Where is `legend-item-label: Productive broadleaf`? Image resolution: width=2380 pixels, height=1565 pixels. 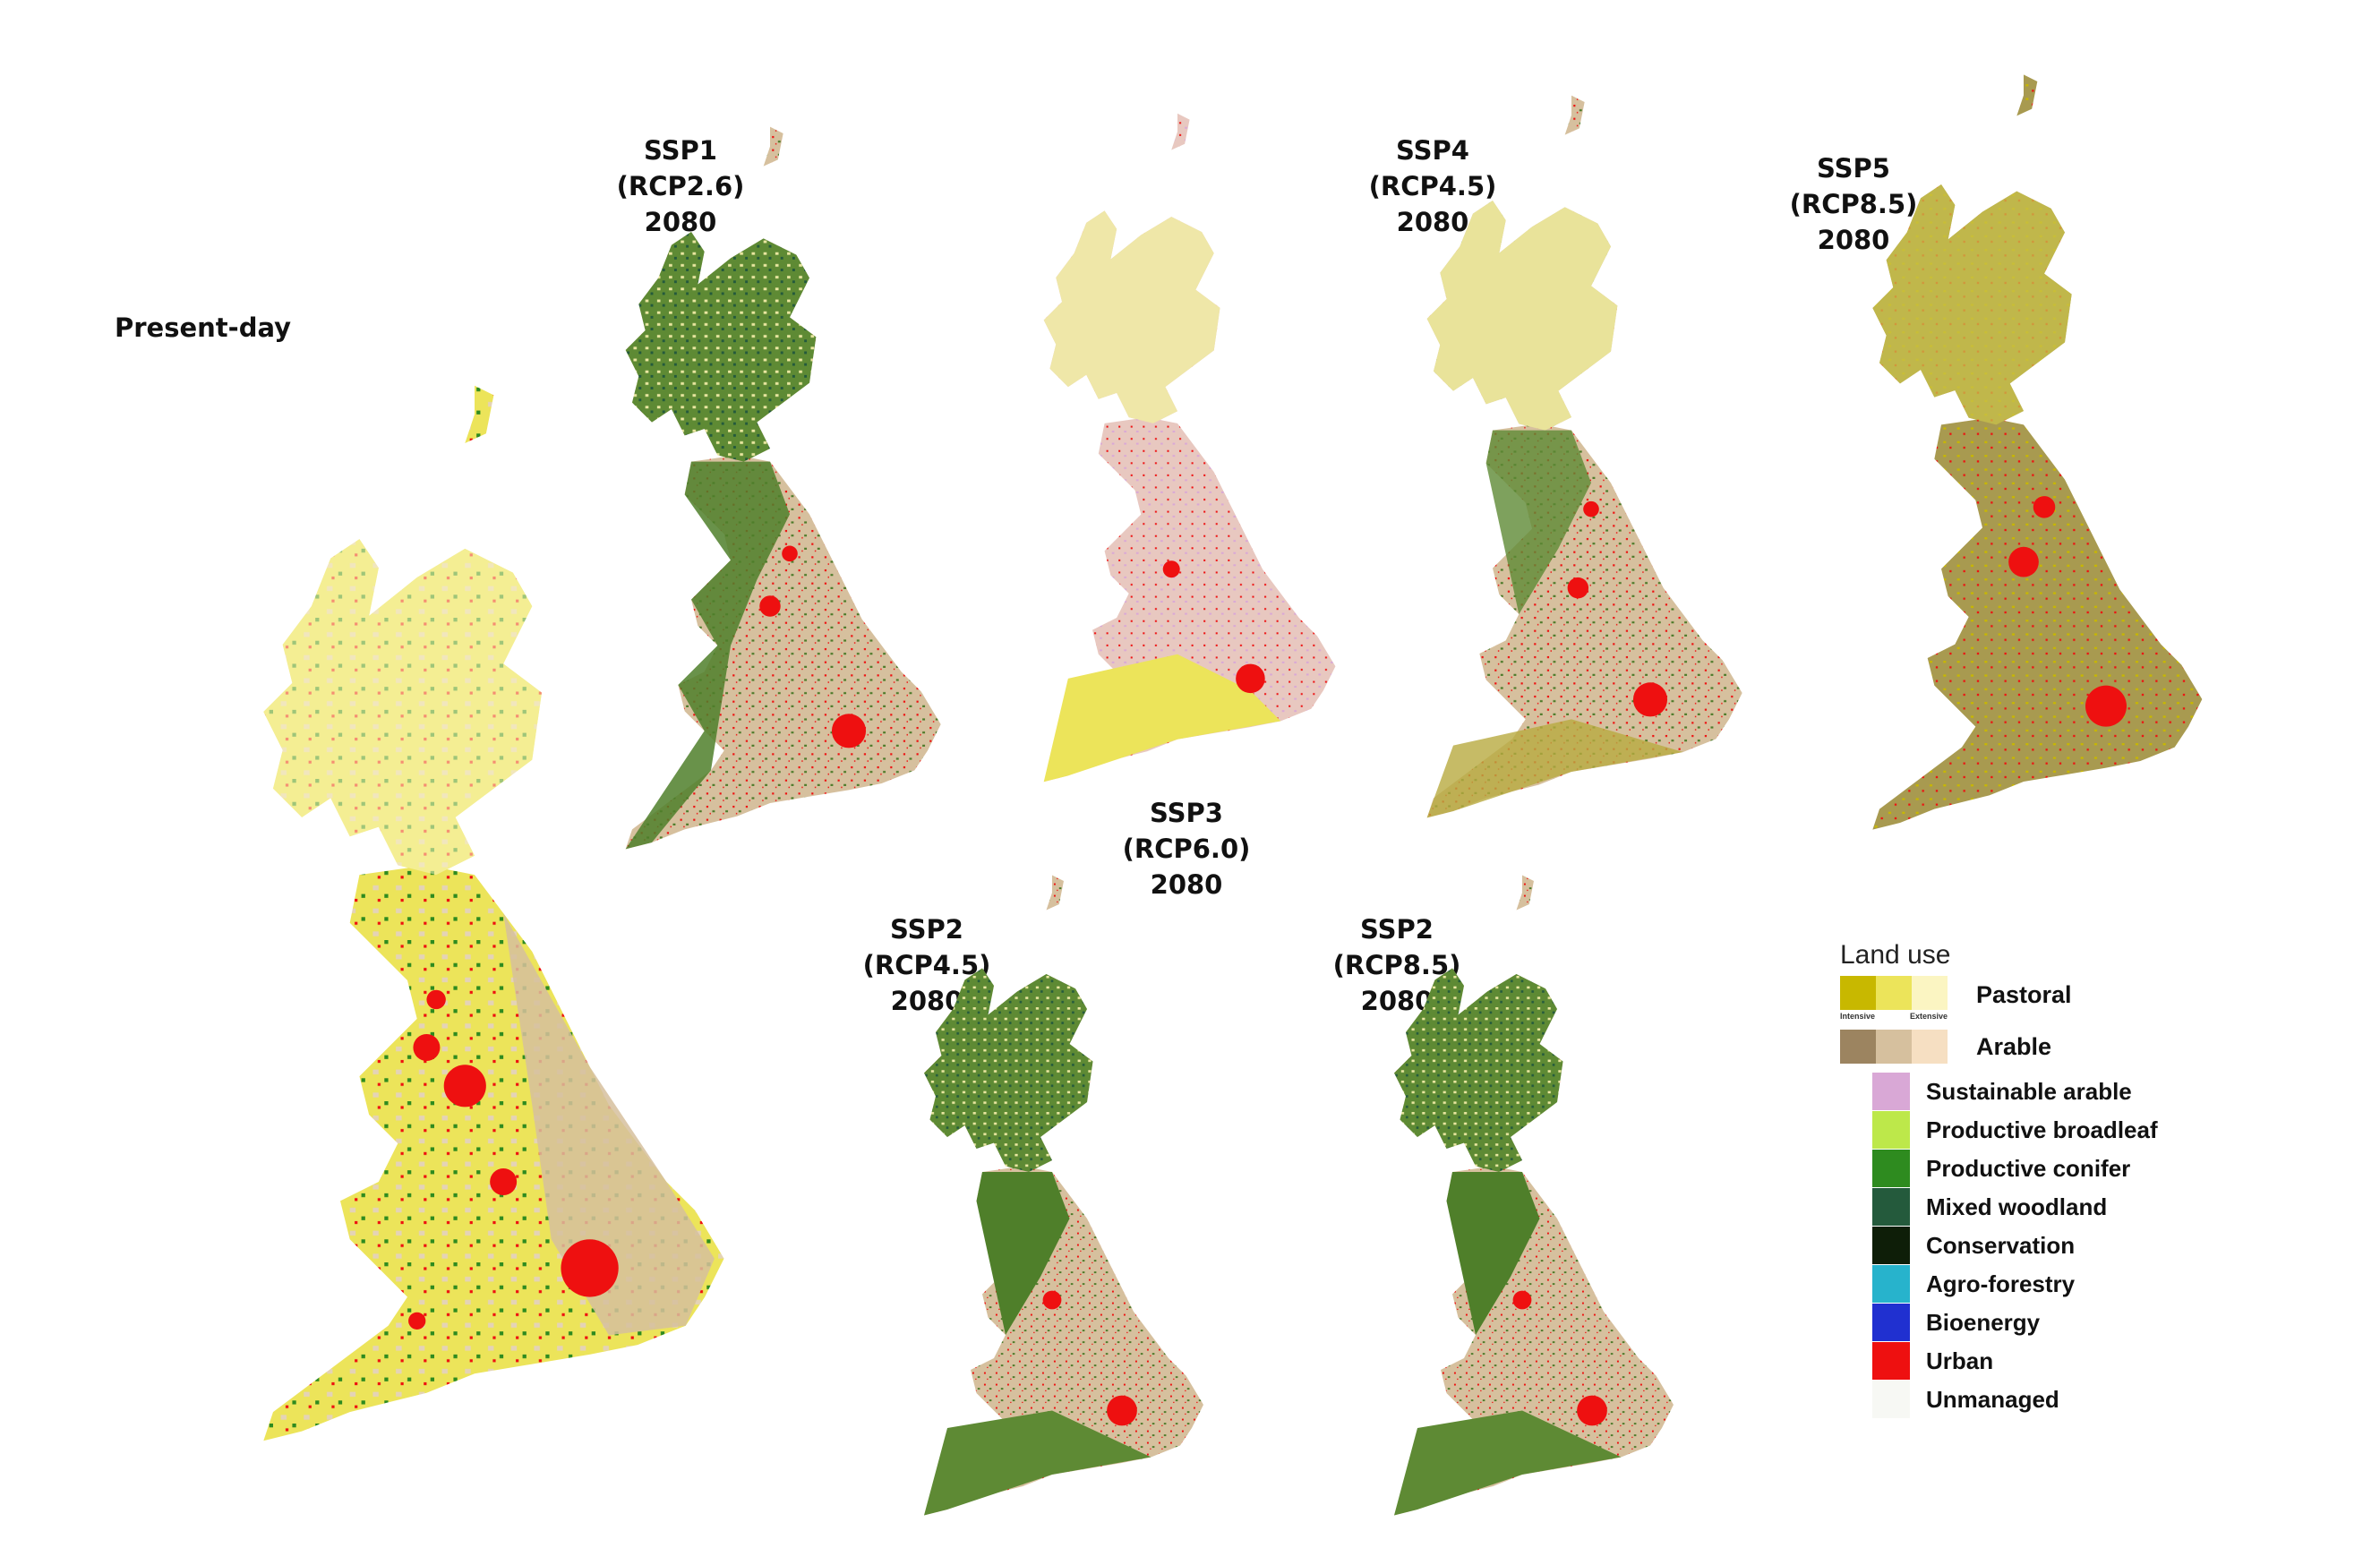
legend-item-label: Productive broadleaf is located at coordinates (2042, 1129).